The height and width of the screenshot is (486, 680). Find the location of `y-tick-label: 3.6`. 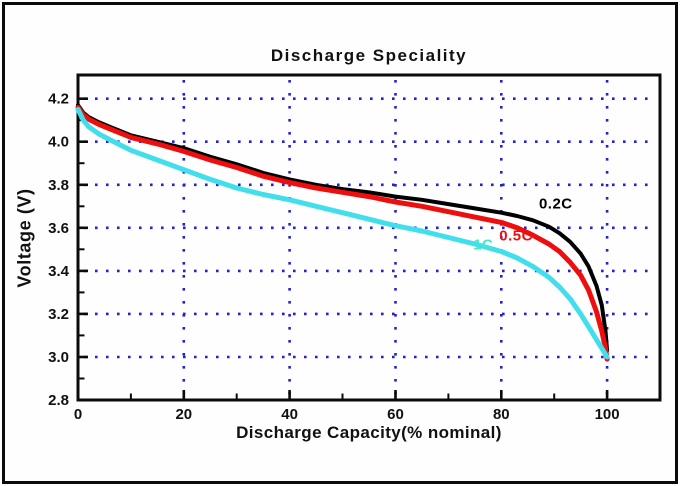

y-tick-label: 3.6 is located at coordinates (58, 228).